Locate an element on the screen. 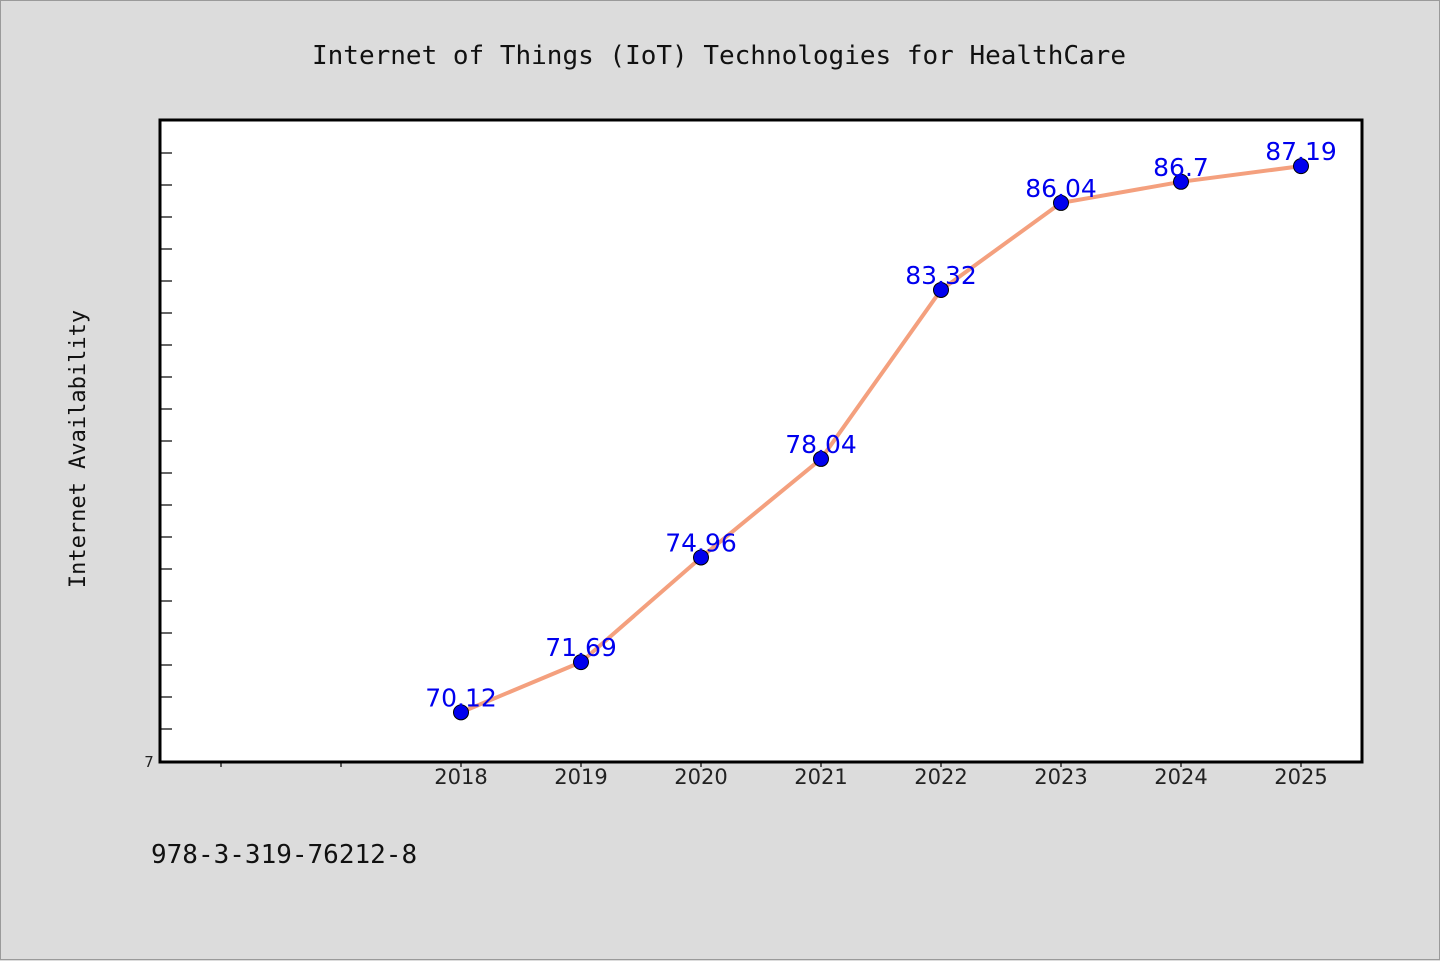 Image resolution: width=1440 pixels, height=961 pixels. x-tick-label: 2022 is located at coordinates (940, 777).